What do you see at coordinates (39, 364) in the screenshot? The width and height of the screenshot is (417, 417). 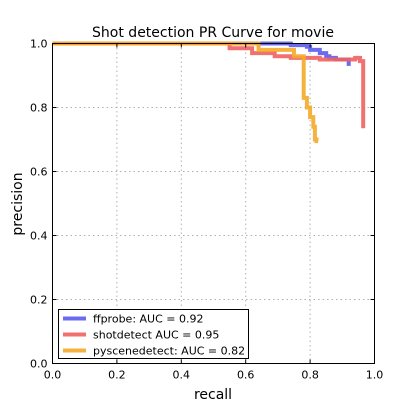 I see `y-tick-label: 0.0` at bounding box center [39, 364].